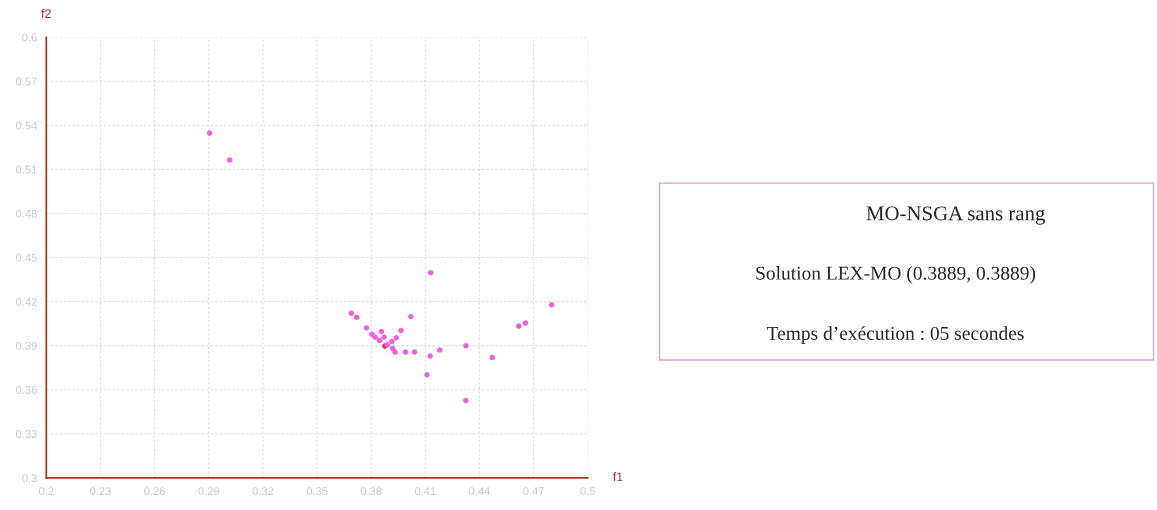  Describe the element at coordinates (46, 13) in the screenshot. I see `y-axis-title: f2` at that location.